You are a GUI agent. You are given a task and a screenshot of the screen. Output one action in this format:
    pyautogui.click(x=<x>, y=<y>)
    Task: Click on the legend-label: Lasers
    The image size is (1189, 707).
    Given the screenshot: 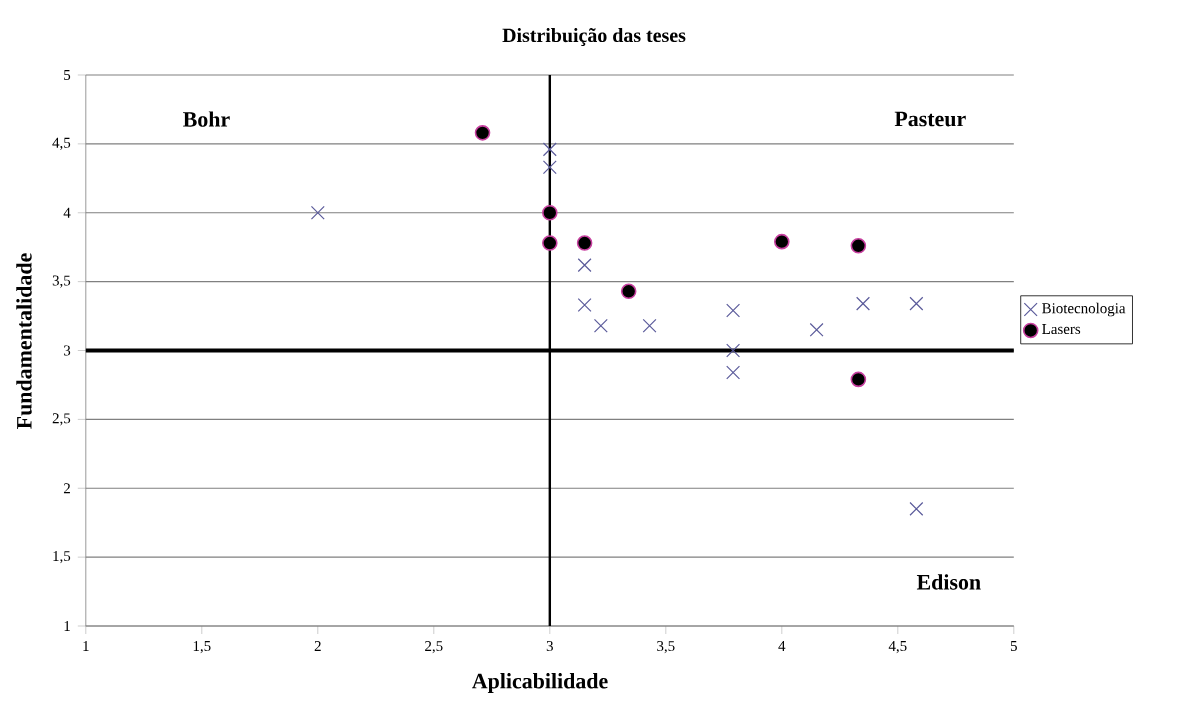 What is the action you would take?
    pyautogui.click(x=1061, y=329)
    